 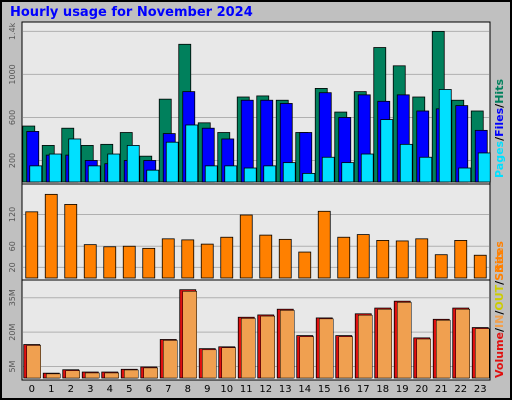 I want to click on x-tick-label: 16, so click(x=343, y=389).